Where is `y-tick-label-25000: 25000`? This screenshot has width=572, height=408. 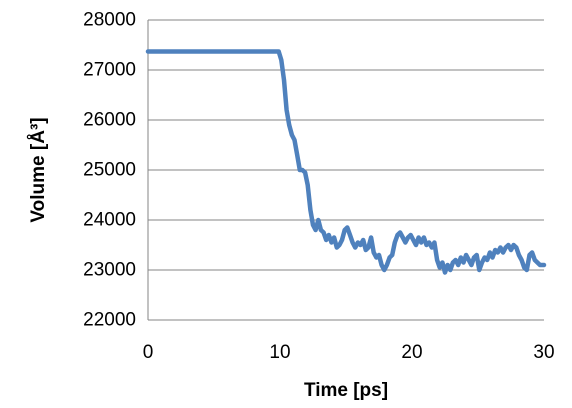 y-tick-label-25000: 25000 is located at coordinates (109, 170).